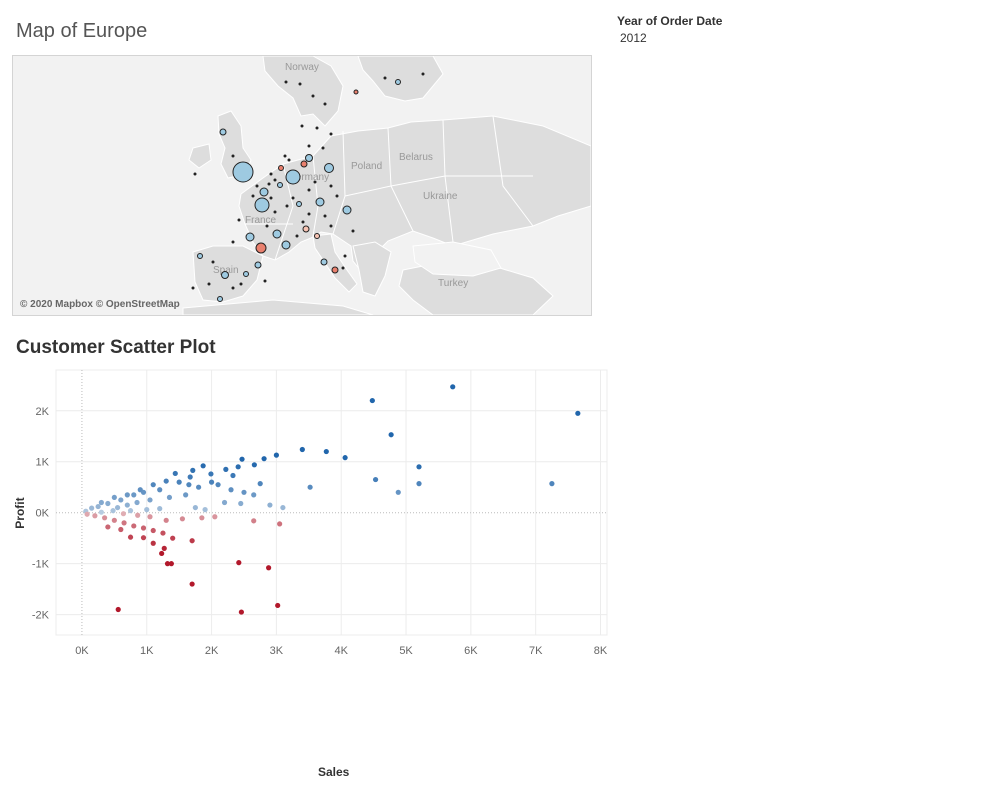 The width and height of the screenshot is (1000, 800). What do you see at coordinates (324, 262) in the screenshot?
I see `map-mark-florence` at bounding box center [324, 262].